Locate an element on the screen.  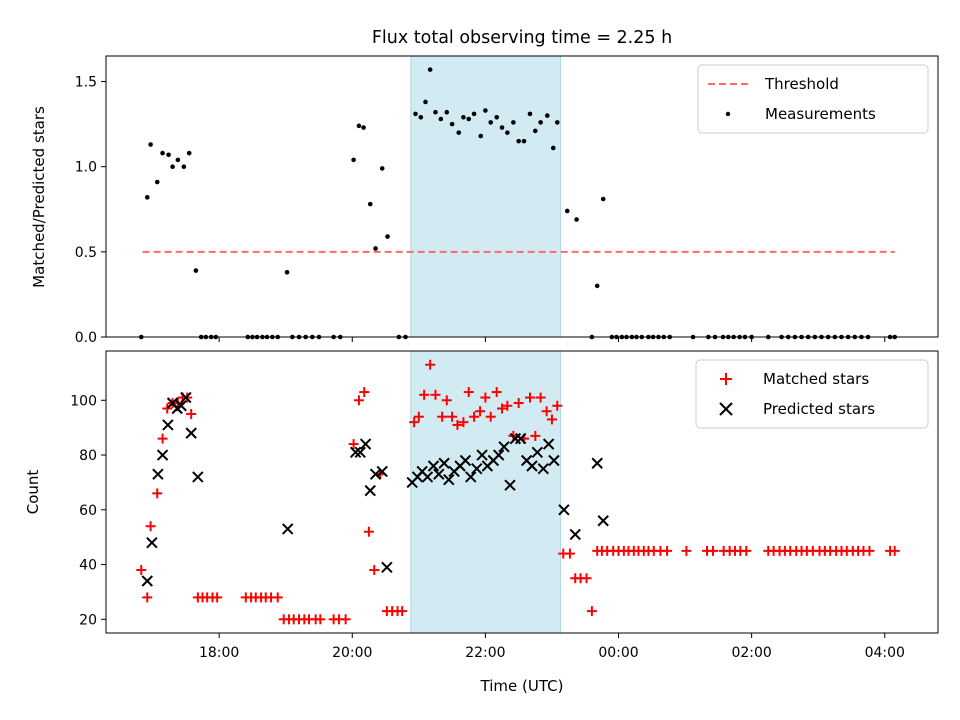
legend-predicted-swatch is located at coordinates (726, 409).